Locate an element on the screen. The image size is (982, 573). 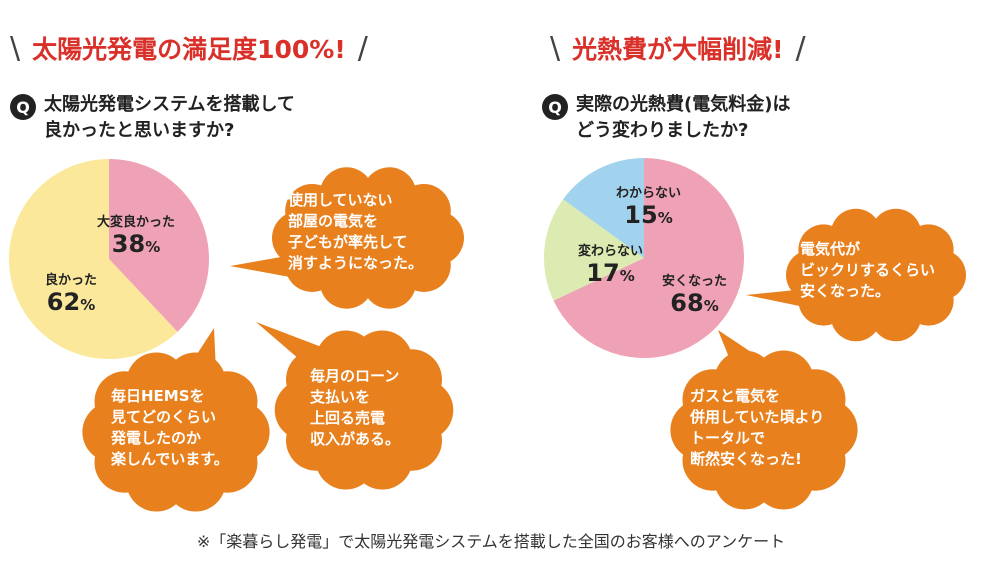
comment-bubble-loan: 毎月のローン 支払いを 上回る売電 収入がある。 is located at coordinates (353, 404).